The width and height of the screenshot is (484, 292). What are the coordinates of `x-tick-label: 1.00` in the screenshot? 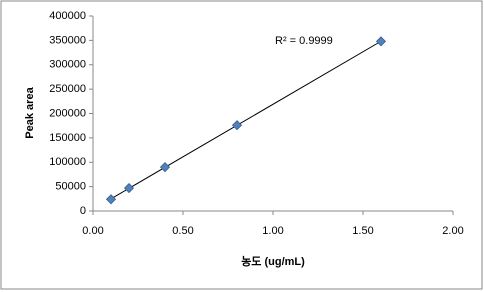 It's located at (272, 231).